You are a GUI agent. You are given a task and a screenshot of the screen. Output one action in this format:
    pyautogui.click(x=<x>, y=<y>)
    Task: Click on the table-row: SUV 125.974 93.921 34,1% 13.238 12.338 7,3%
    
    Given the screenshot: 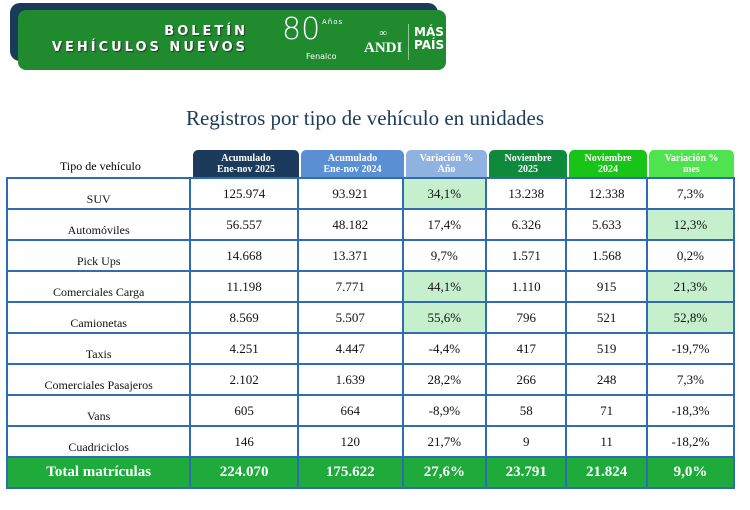 What is the action you would take?
    pyautogui.click(x=370, y=193)
    